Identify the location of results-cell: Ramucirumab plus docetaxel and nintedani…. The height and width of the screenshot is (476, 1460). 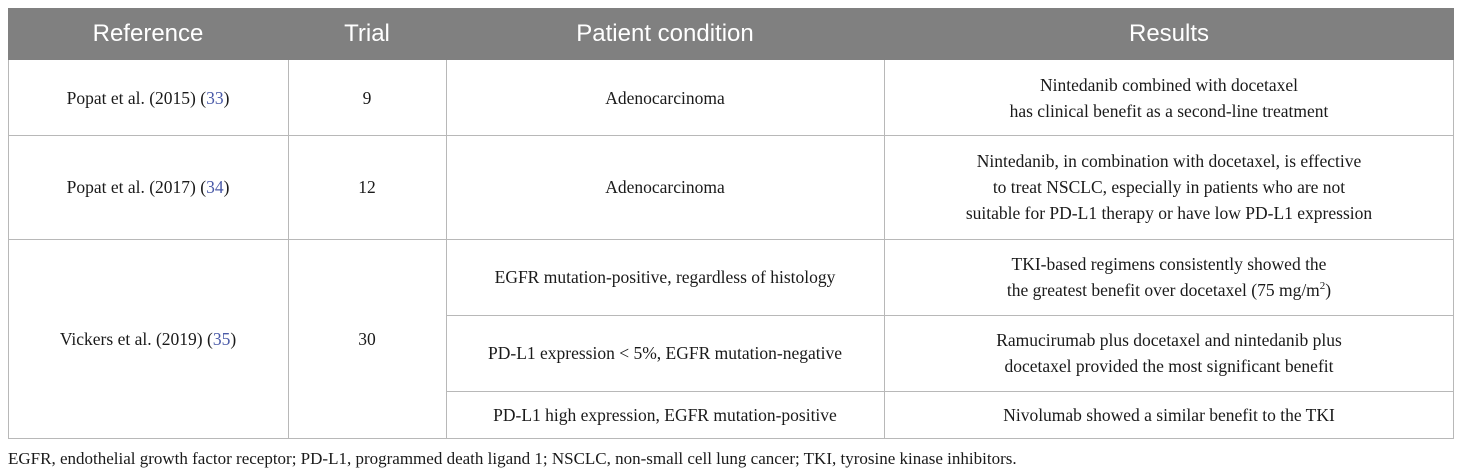
(1169, 353).